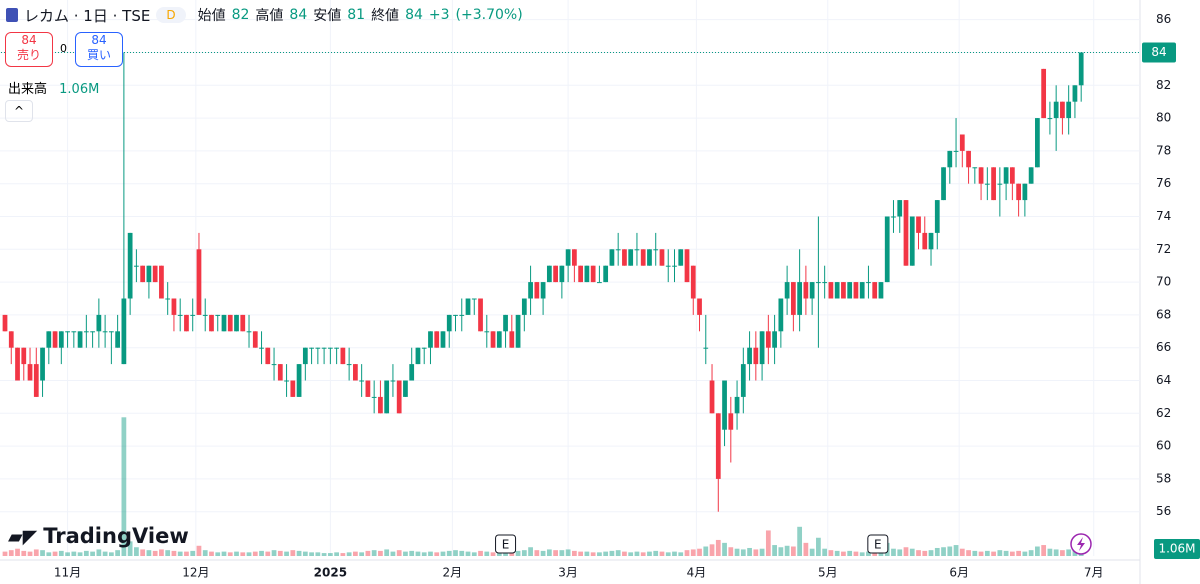 This screenshot has height=584, width=1200. What do you see at coordinates (99, 49) in the screenshot?
I see `buy-button: 84 買い` at bounding box center [99, 49].